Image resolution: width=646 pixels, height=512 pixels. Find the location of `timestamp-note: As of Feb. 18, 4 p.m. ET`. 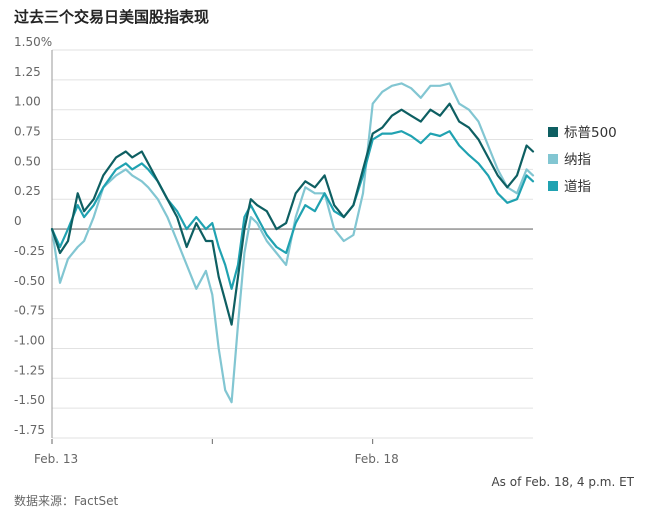

timestamp-note: As of Feb. 18, 4 p.m. ET is located at coordinates (562, 482).